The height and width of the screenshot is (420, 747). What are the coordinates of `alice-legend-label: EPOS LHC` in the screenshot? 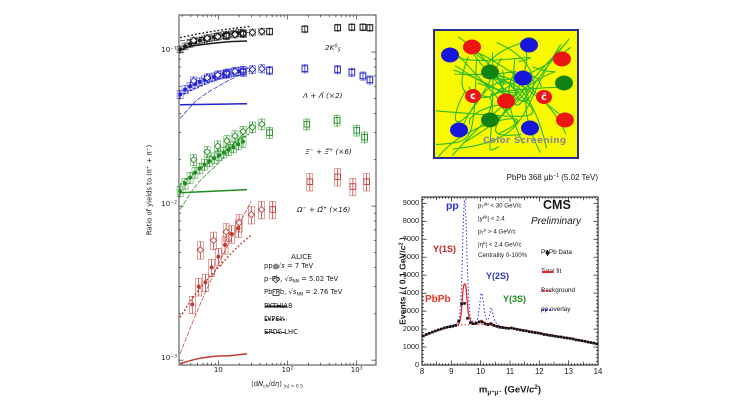 It's located at (281, 332).